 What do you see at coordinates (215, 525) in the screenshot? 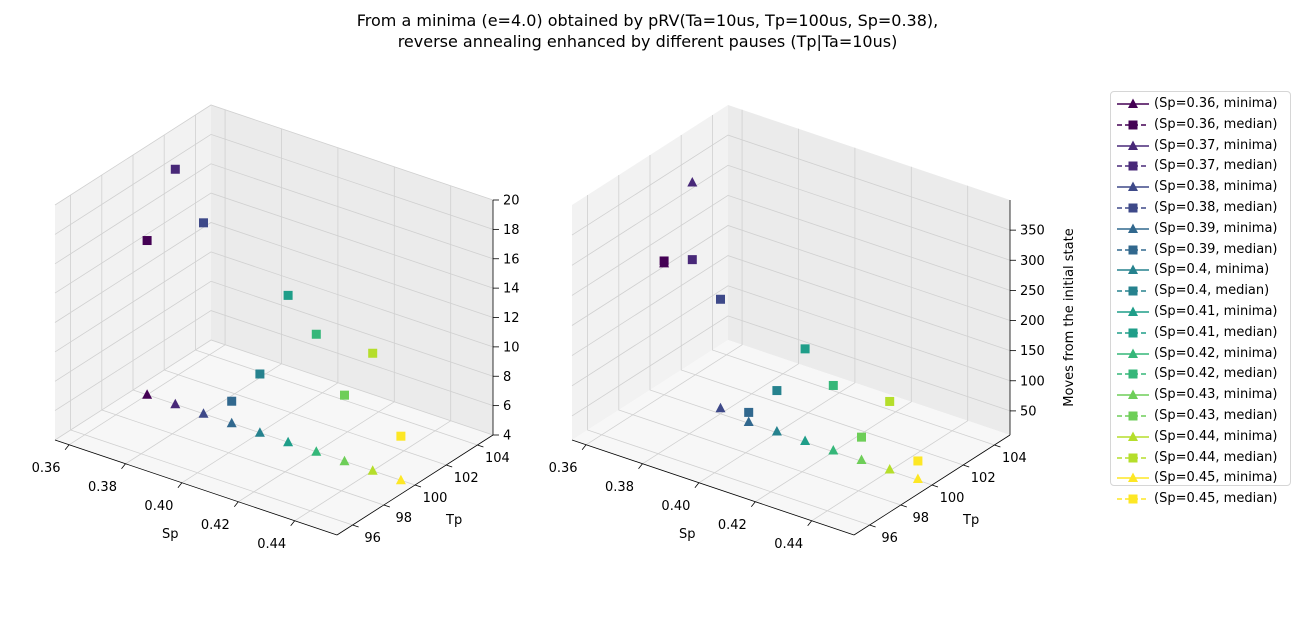
I see `x-tick-label: 0.42` at bounding box center [215, 525].